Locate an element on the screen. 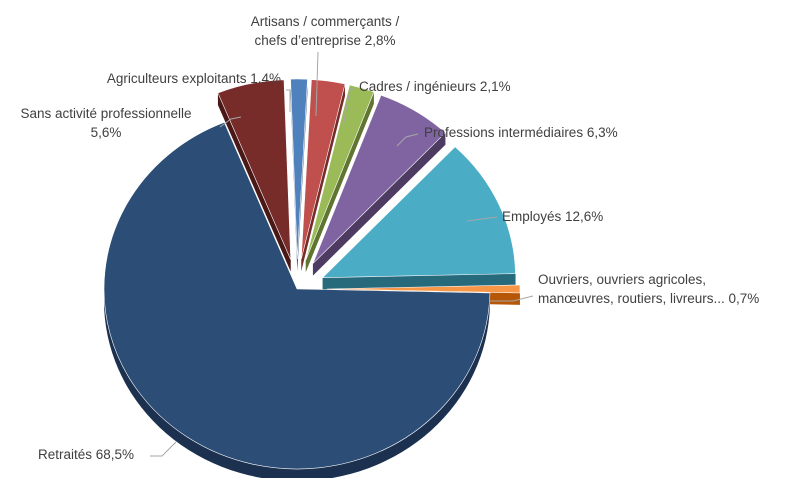 The width and height of the screenshot is (791, 478). label-artisans-line1: Artisans / commerçants / is located at coordinates (325, 21).